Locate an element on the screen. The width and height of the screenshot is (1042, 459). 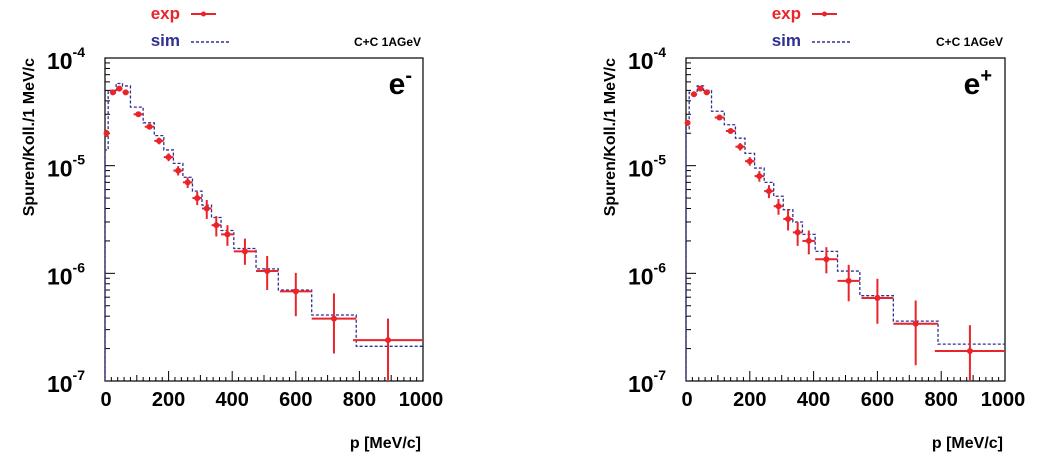
y-tick-exponent: -4 is located at coordinates (660, 52).